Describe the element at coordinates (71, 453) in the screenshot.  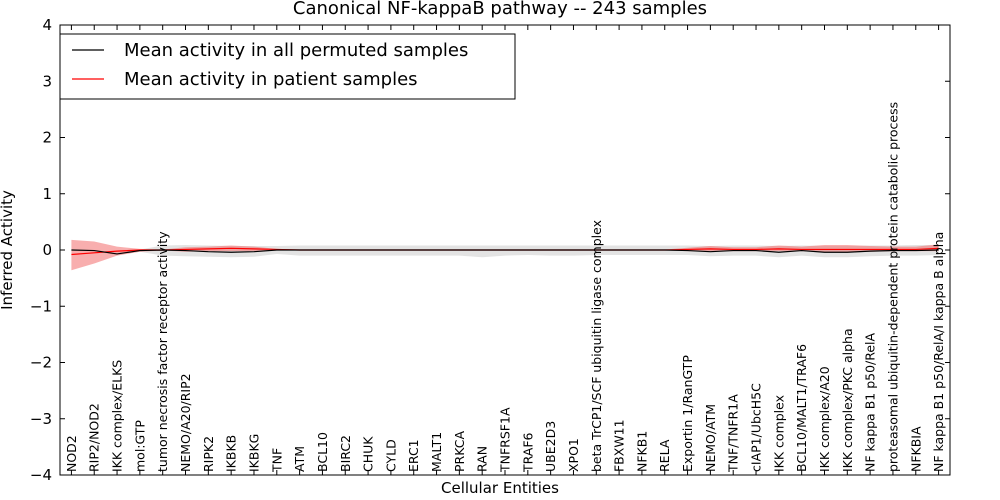
I see `x-tick-label: NOD2` at that location.